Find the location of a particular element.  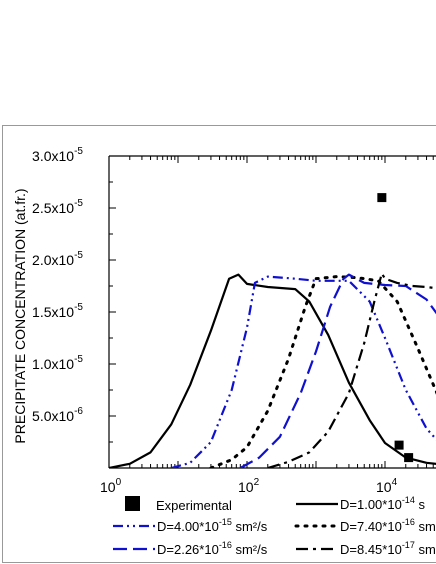

legend-label-5: D=8.45*10-17 sm is located at coordinates (388, 548).